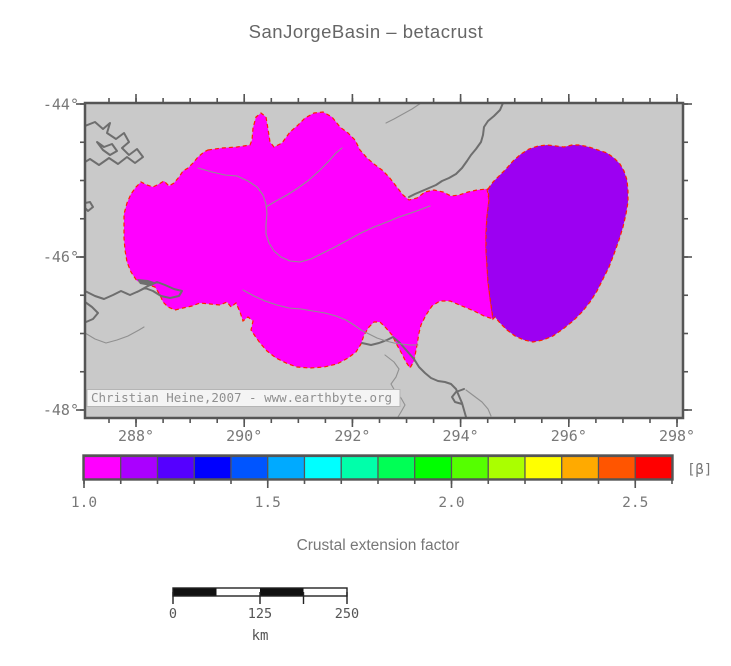 The height and width of the screenshot is (666, 731). Describe the element at coordinates (136, 436) in the screenshot. I see `x-tick-label: 288°` at that location.